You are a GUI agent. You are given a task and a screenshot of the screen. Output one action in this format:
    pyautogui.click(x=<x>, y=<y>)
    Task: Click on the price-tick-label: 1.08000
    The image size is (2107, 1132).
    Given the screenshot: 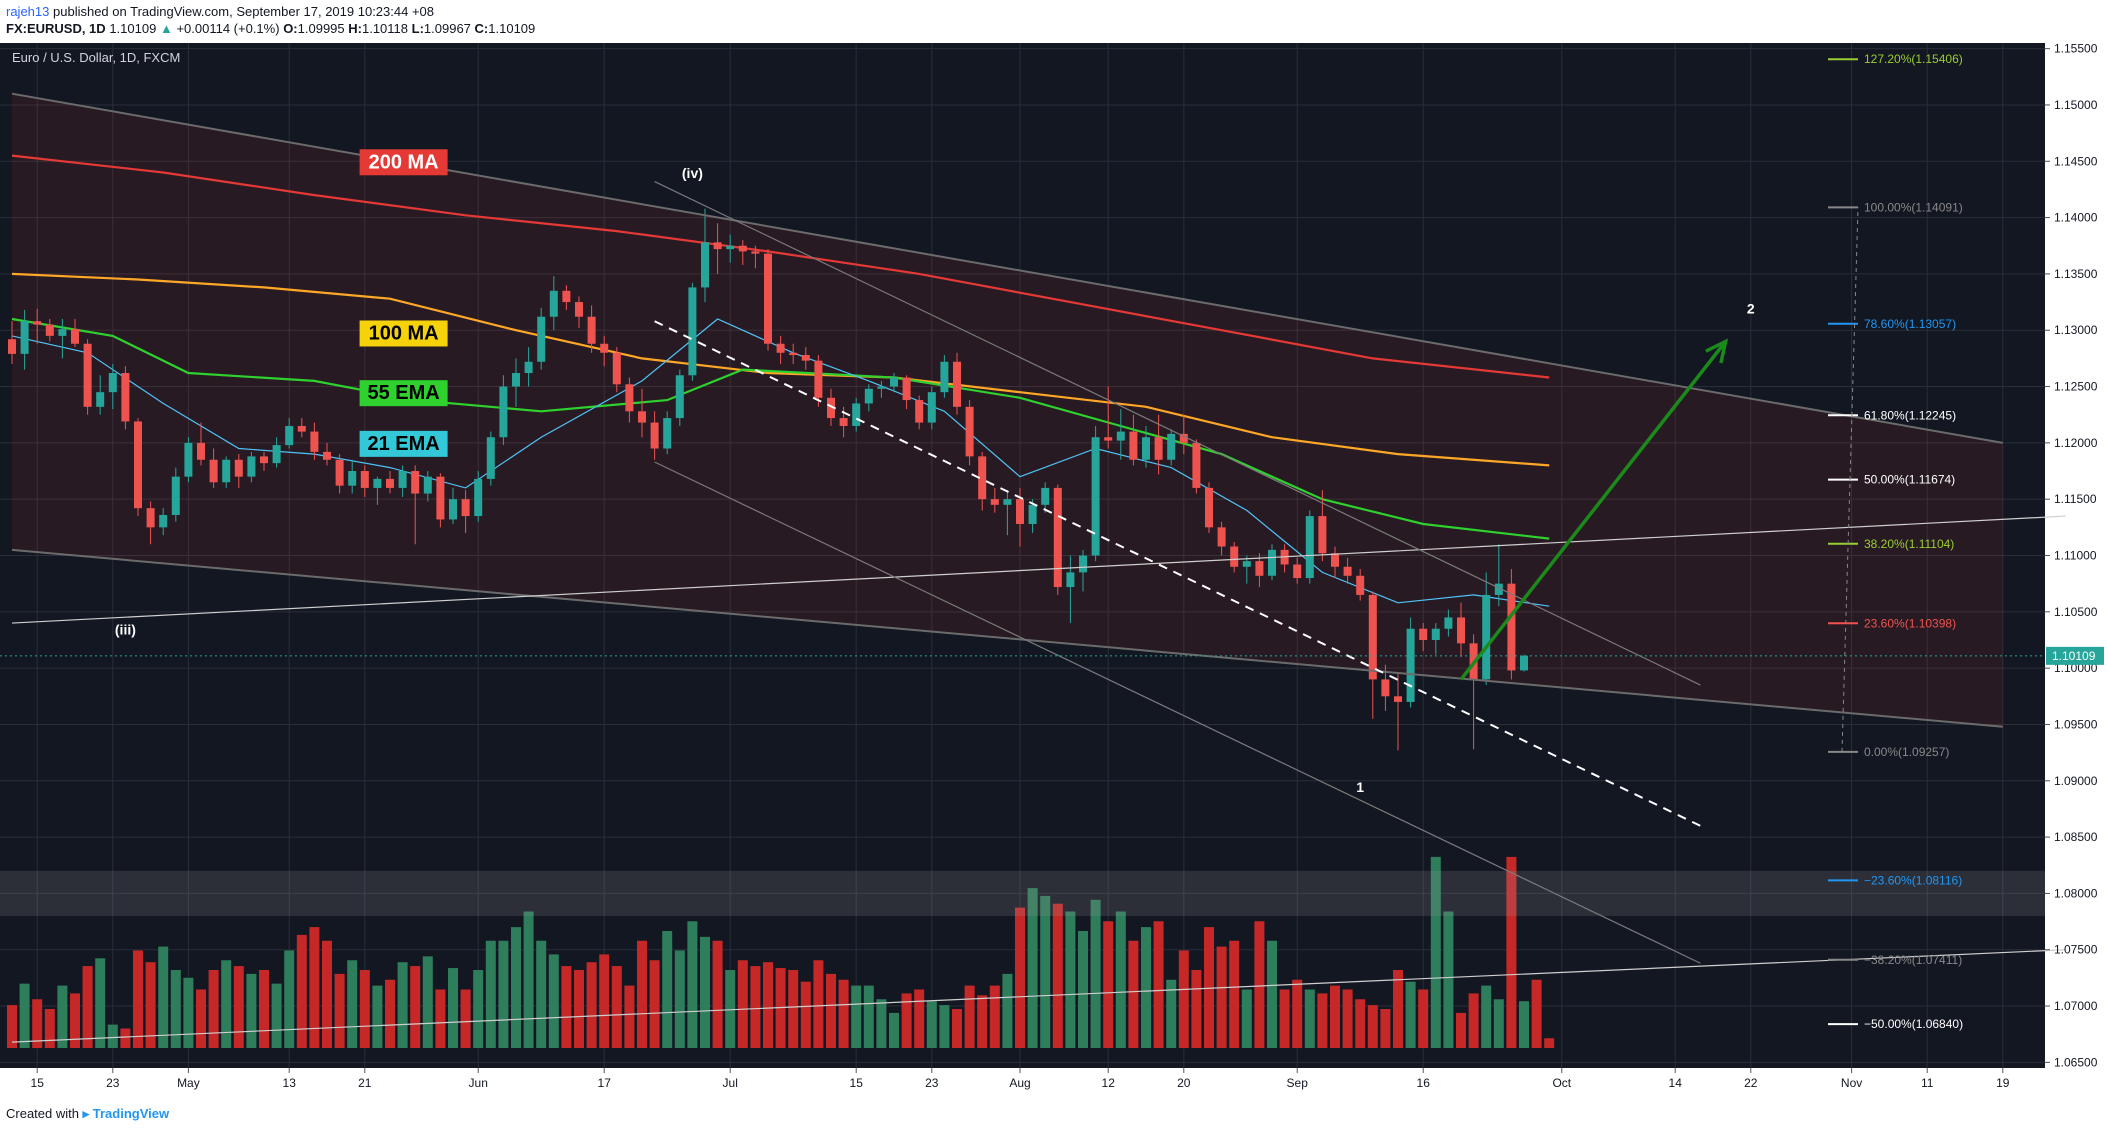 What is the action you would take?
    pyautogui.click(x=2076, y=893)
    